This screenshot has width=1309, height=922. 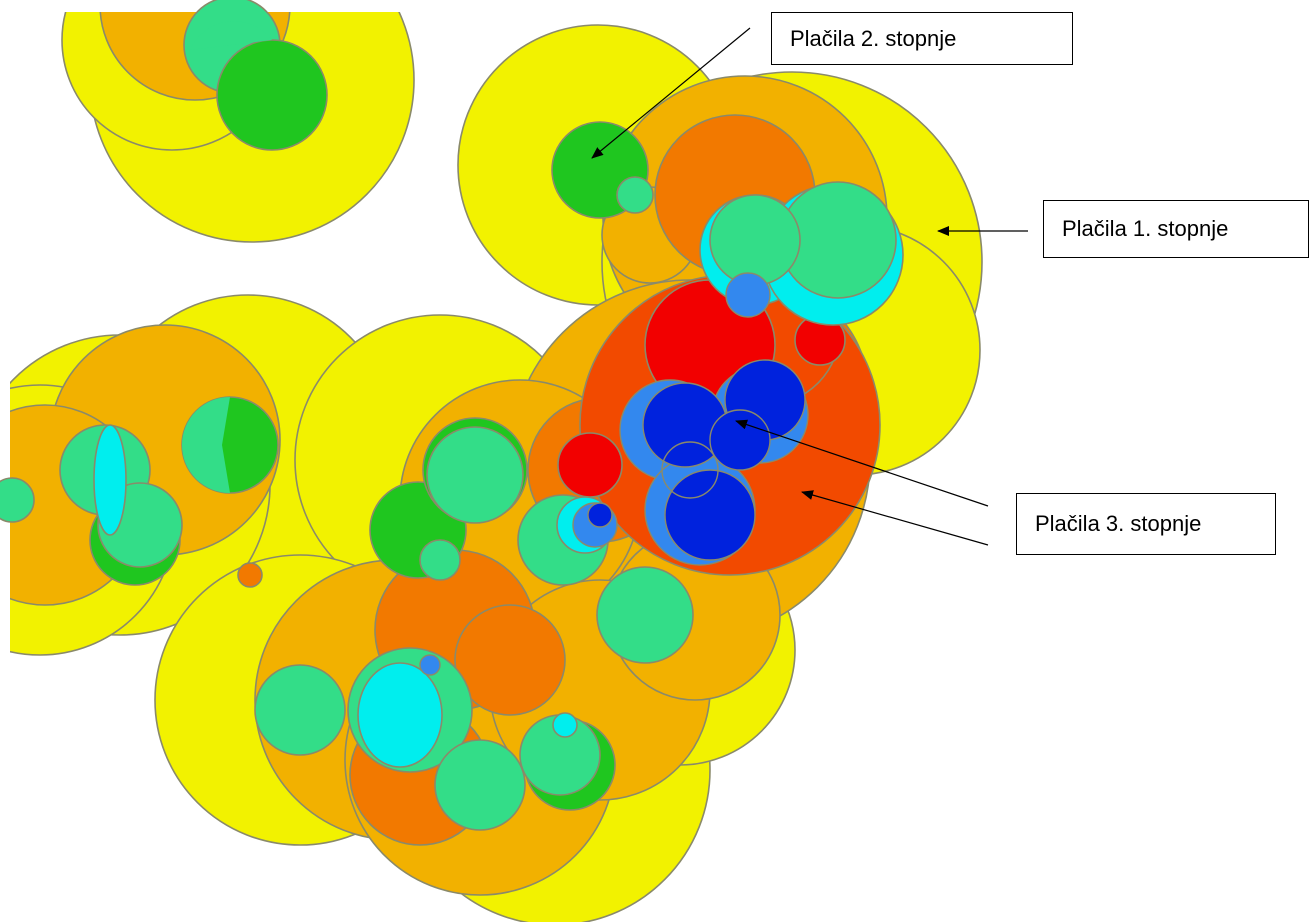 What do you see at coordinates (1118, 523) in the screenshot?
I see `legend-text-level-3: Plačila 3. stopnje` at bounding box center [1118, 523].